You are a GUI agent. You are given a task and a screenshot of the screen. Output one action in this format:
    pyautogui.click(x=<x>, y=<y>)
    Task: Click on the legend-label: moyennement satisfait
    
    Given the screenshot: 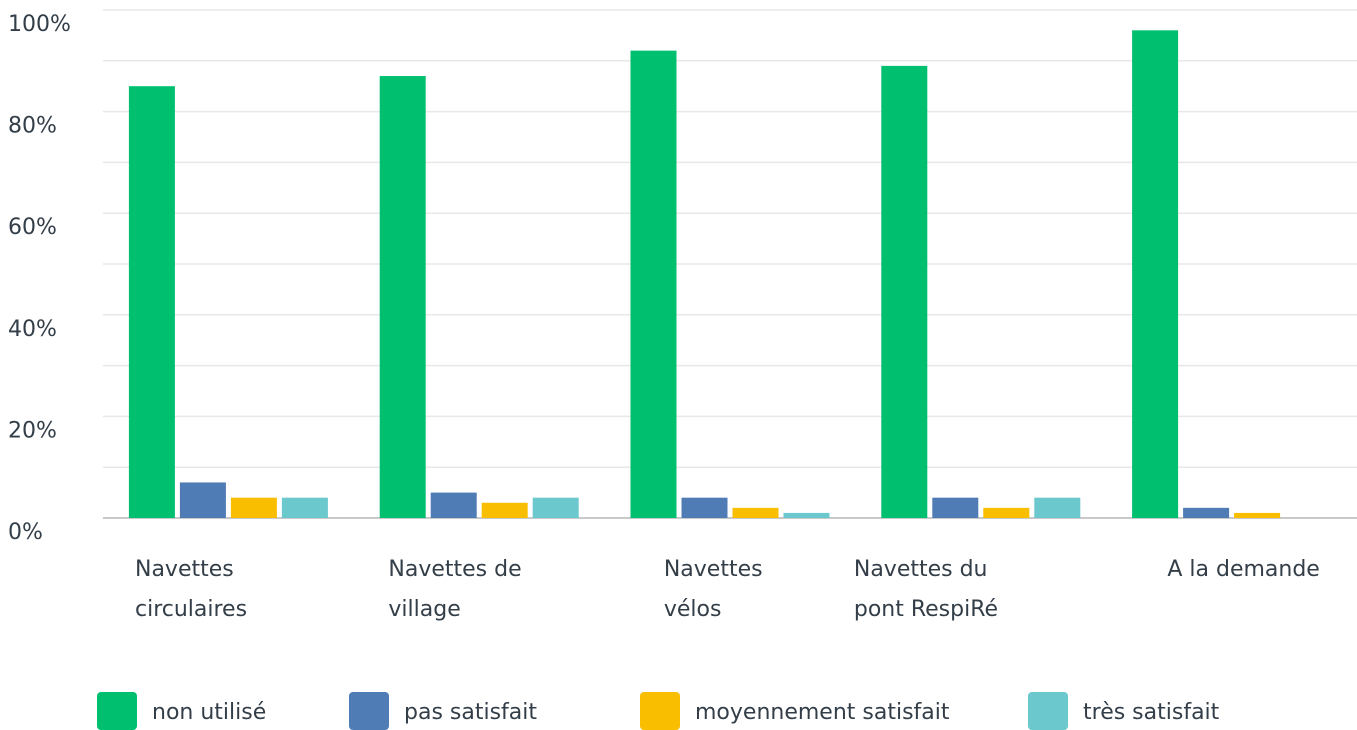 What is the action you would take?
    pyautogui.click(x=822, y=712)
    